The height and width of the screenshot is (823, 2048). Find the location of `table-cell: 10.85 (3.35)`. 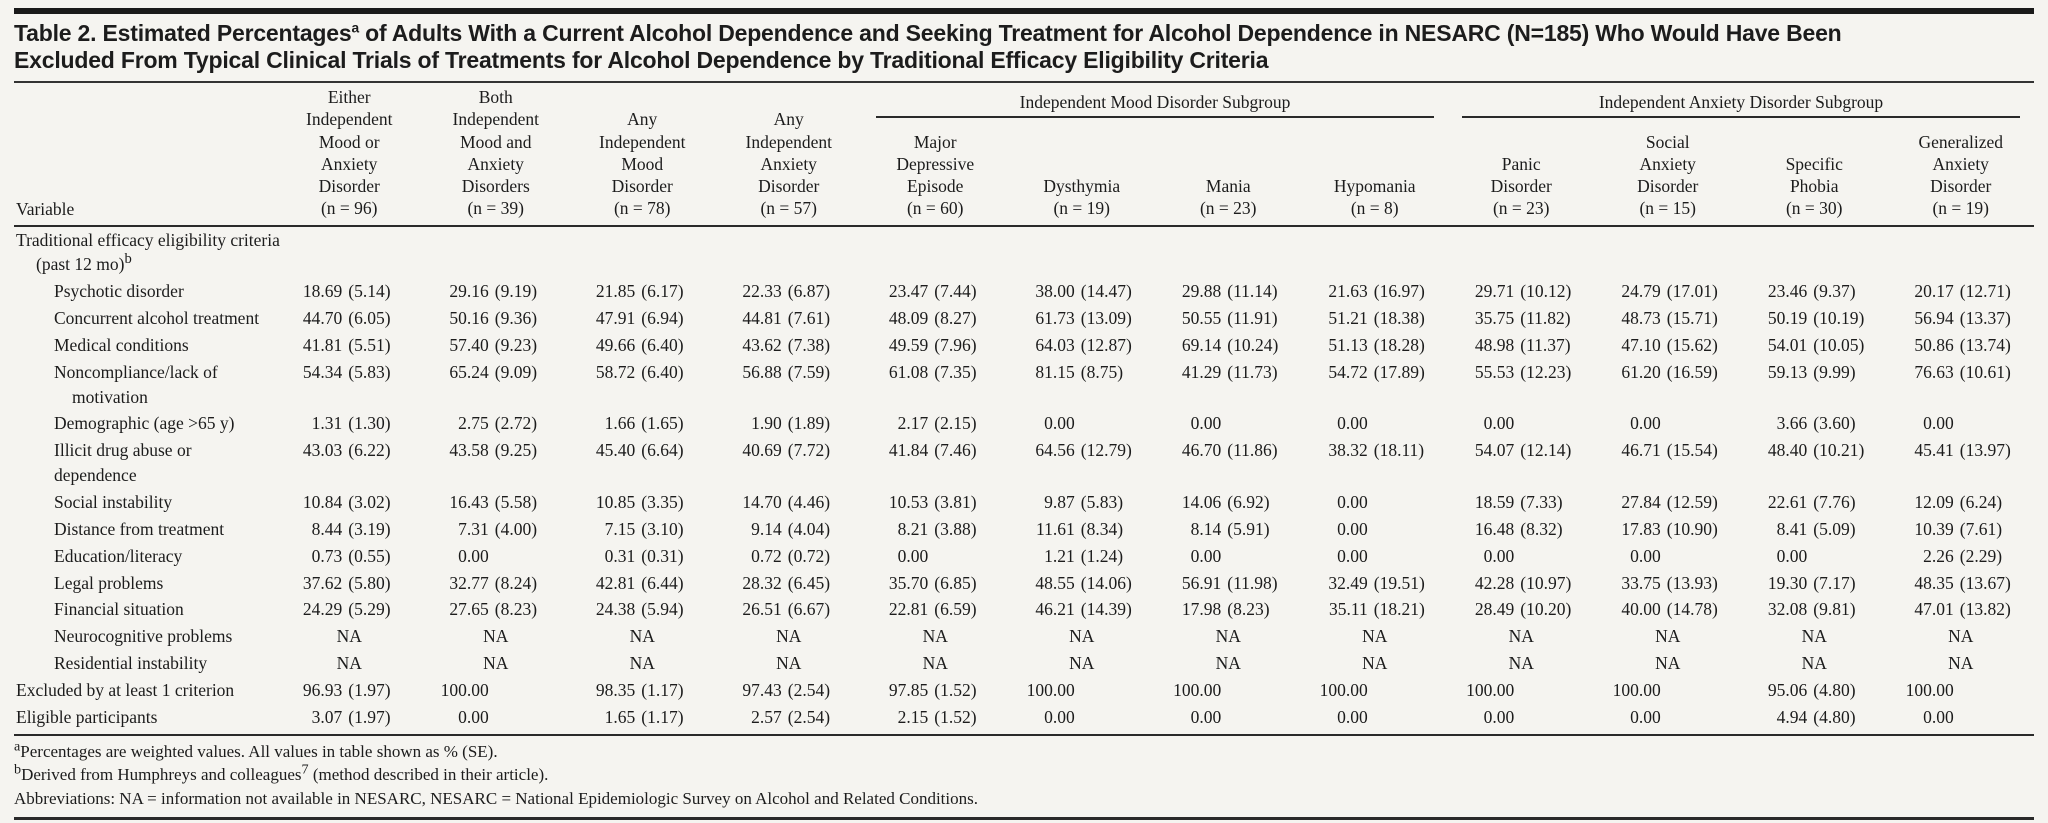

table-cell: 10.85 (3.35) is located at coordinates (642, 502).